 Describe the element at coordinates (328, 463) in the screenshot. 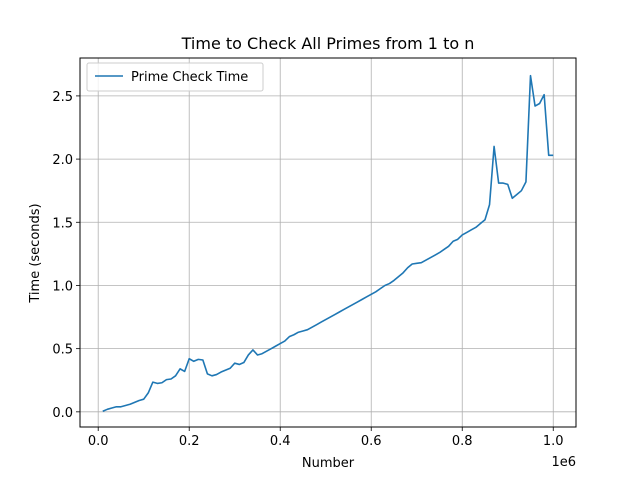

I see `x-axis-label: Number` at that location.